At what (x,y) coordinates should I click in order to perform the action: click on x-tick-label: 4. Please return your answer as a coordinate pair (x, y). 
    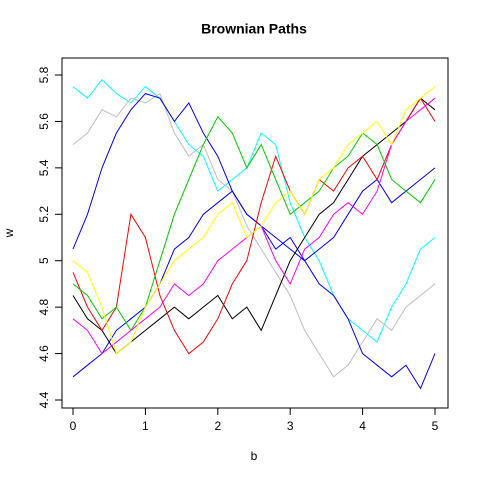
    Looking at the image, I should click on (362, 426).